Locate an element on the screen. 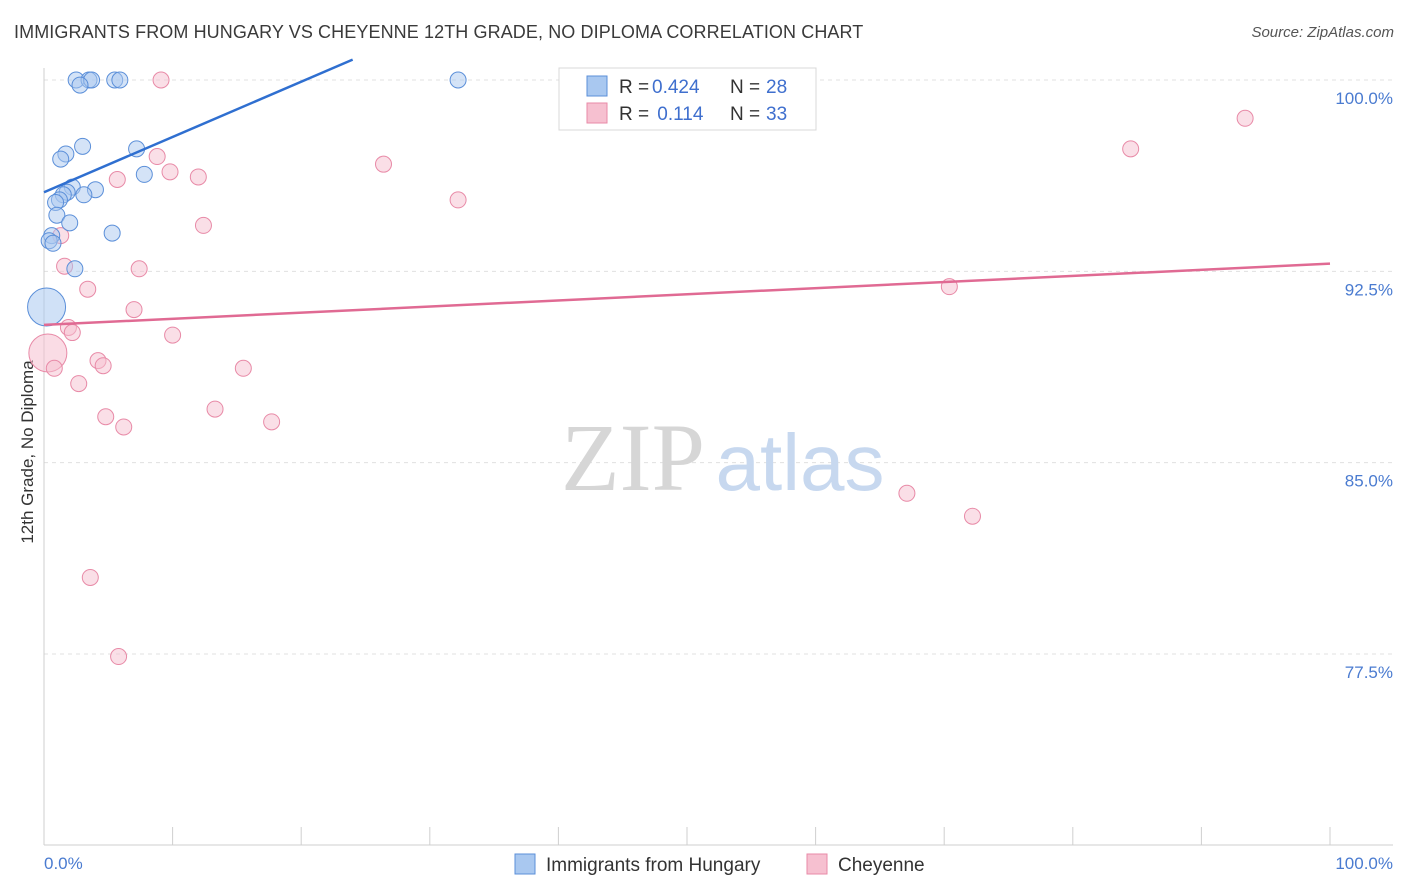 The height and width of the screenshot is (892, 1406). x-tick-labels: 0.0% 100.0% is located at coordinates (718, 863).